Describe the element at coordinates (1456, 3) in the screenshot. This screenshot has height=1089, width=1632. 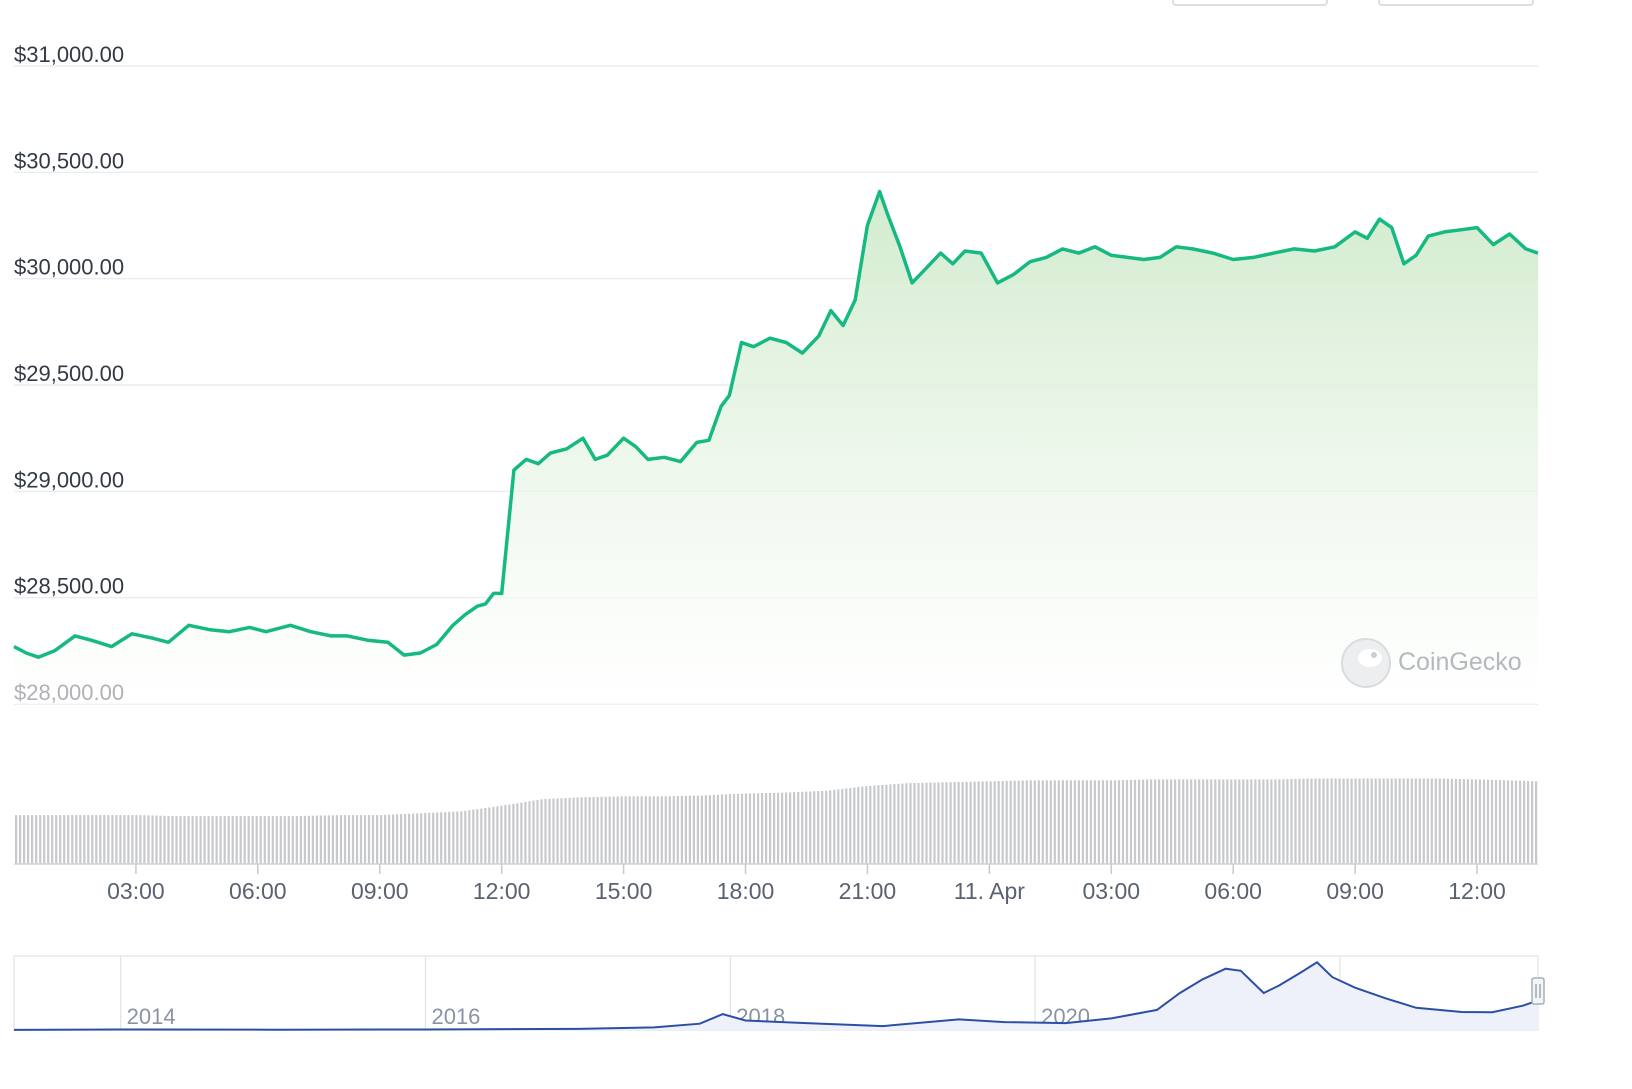
I see `toolbar-button-right` at that location.